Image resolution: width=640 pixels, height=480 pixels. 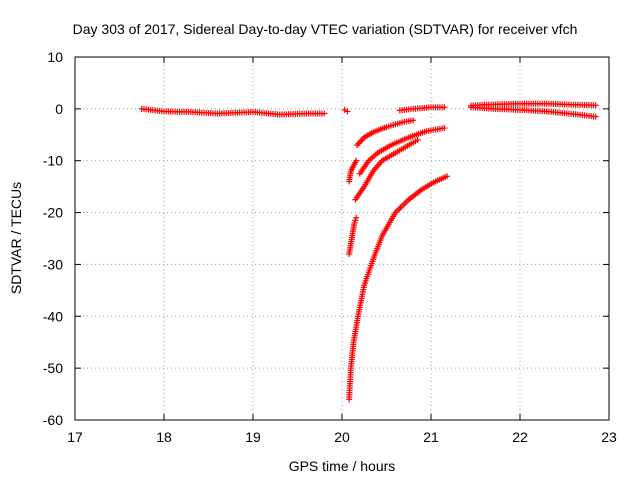 I want to click on x-tick-label: 20, so click(x=342, y=437).